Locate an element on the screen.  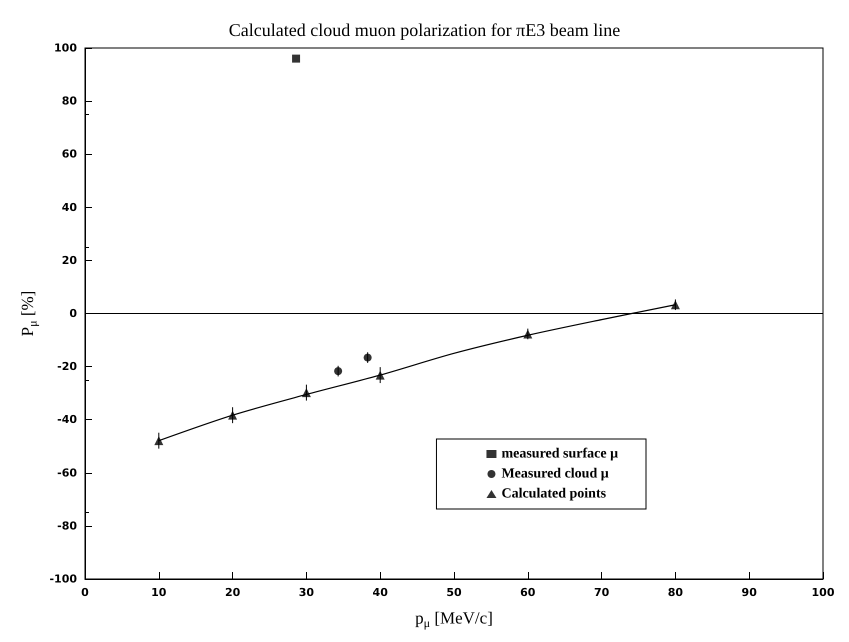
y-axis-title: Pμ [%] is located at coordinates (29, 313).